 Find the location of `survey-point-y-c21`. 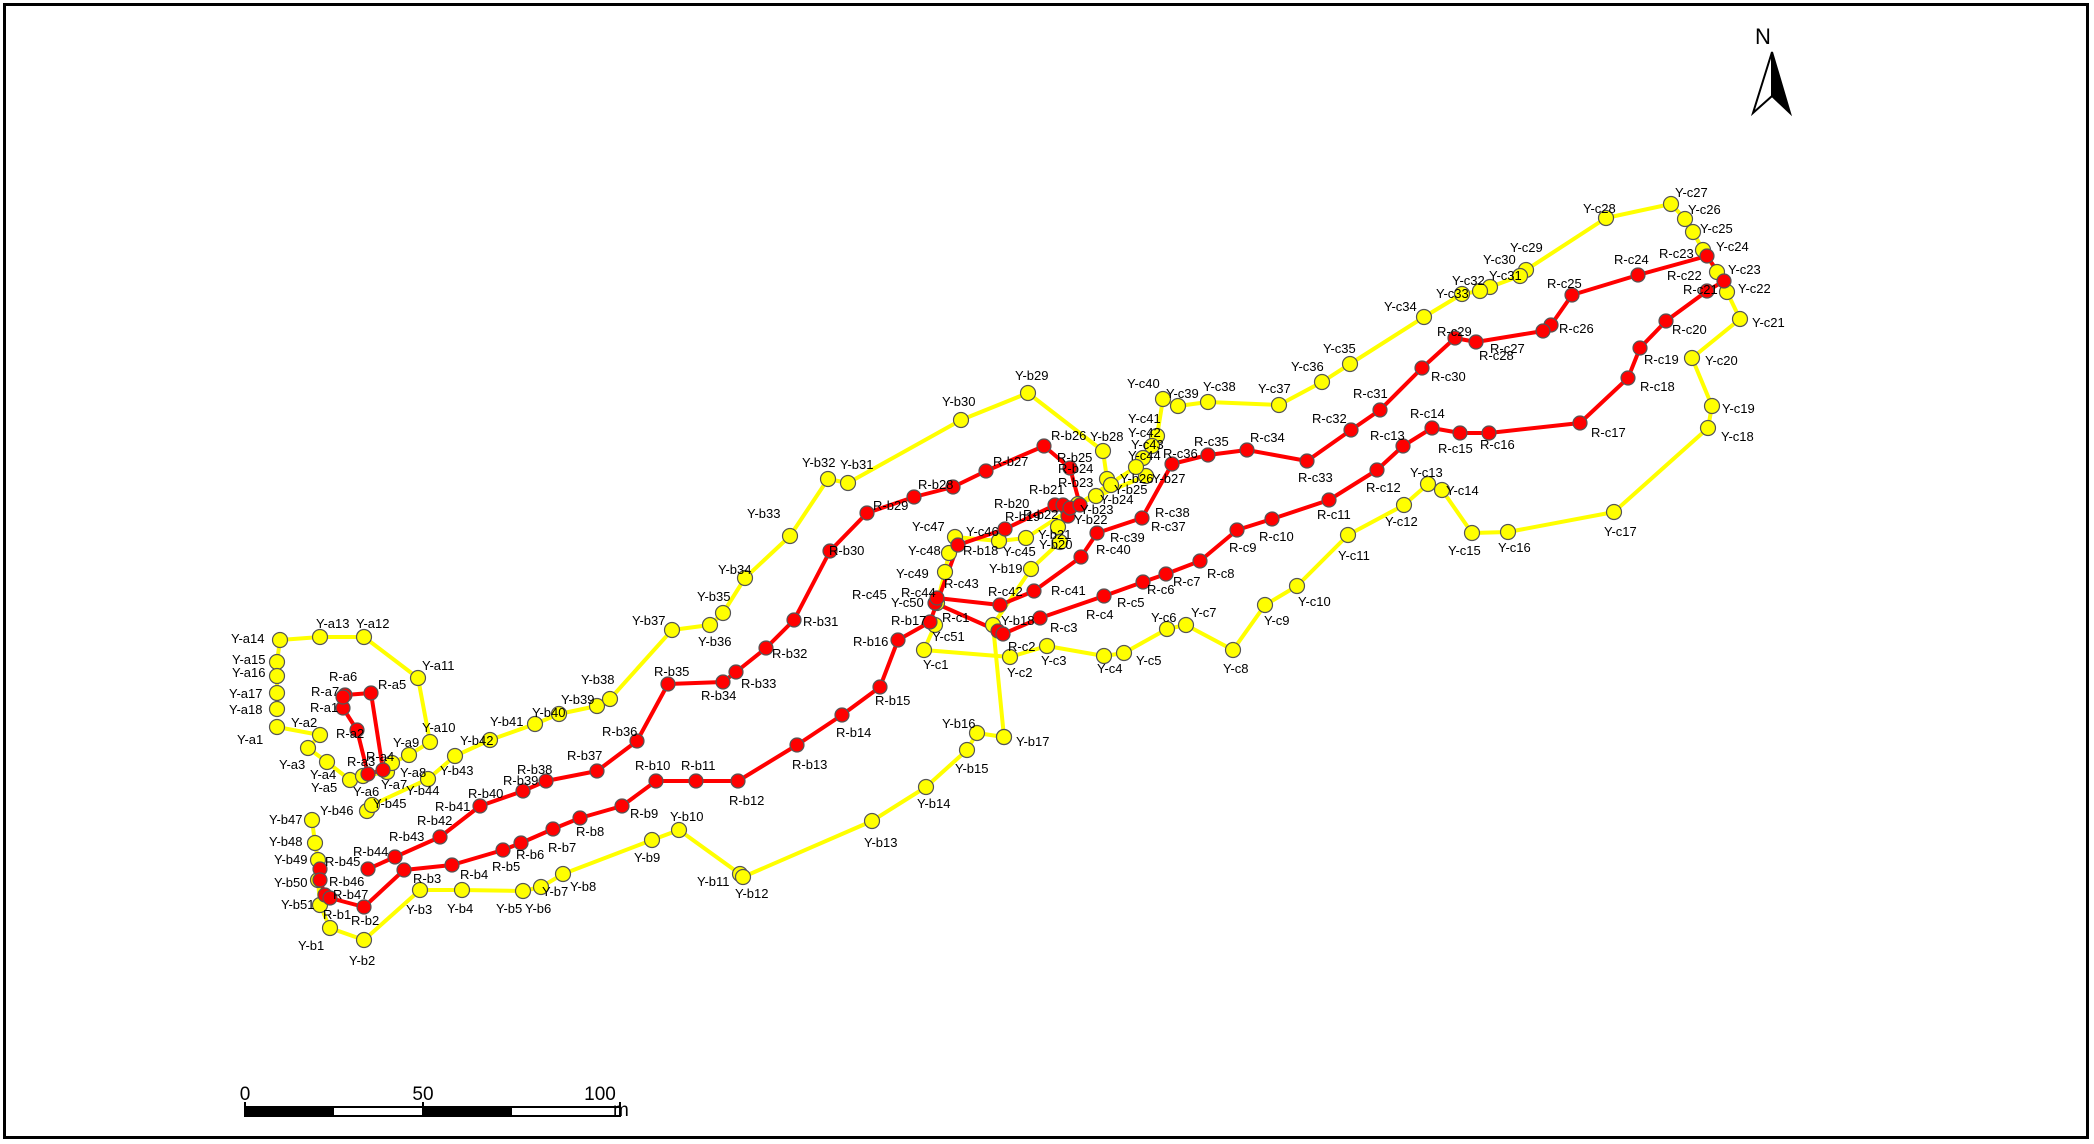

survey-point-y-c21 is located at coordinates (1740, 319).